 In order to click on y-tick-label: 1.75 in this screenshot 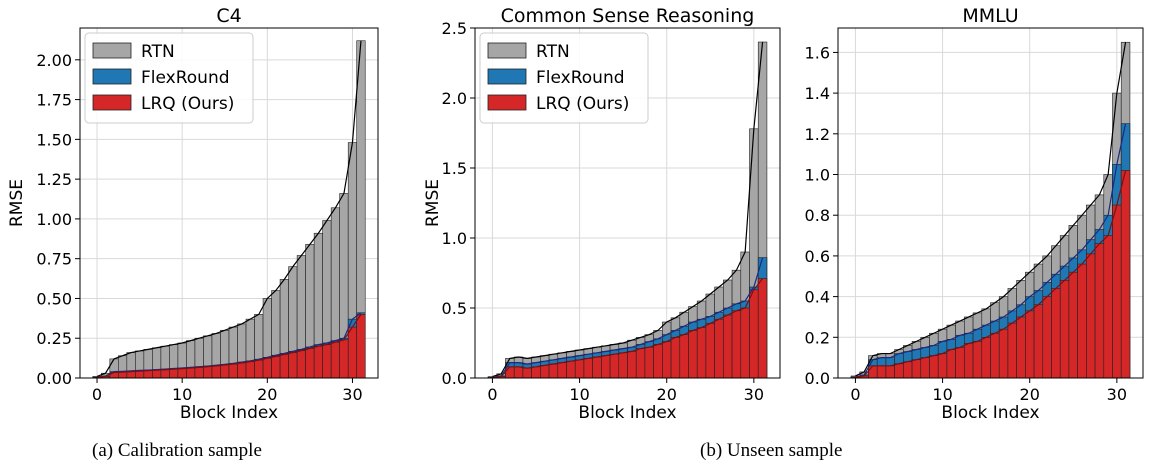, I will do `click(54, 100)`.